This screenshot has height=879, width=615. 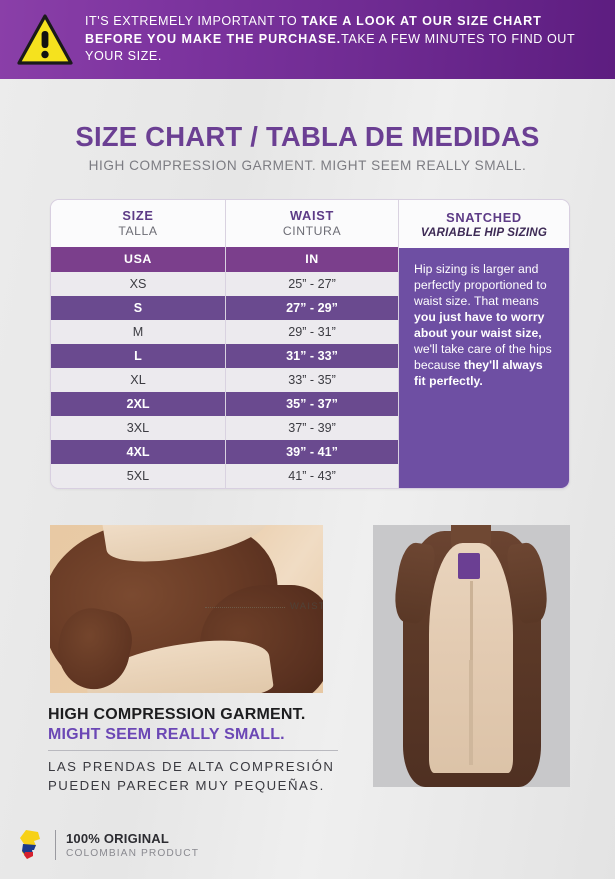 I want to click on table-row: XS, so click(x=138, y=284).